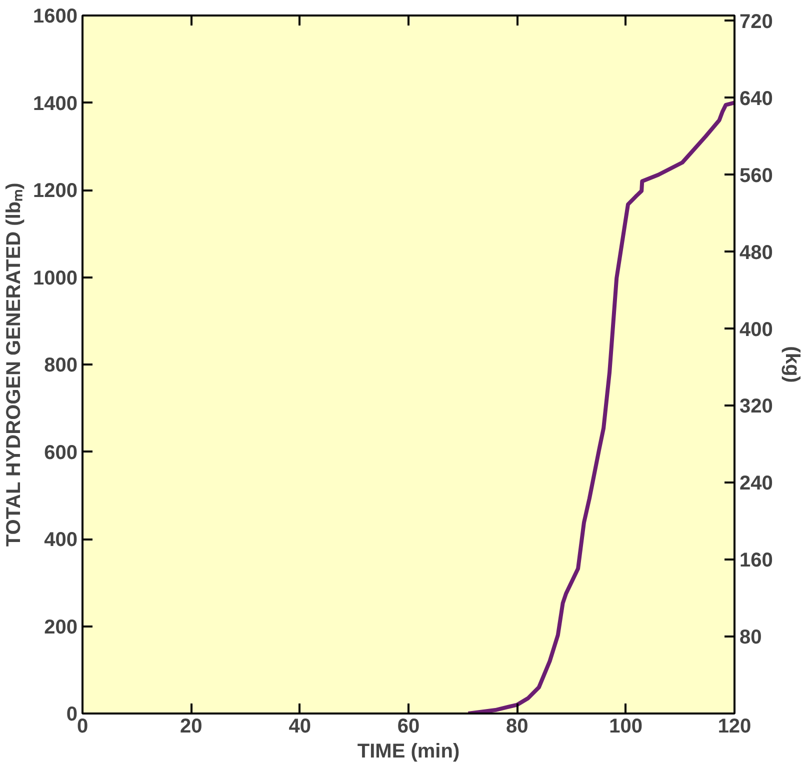 The width and height of the screenshot is (811, 768). What do you see at coordinates (517, 727) in the screenshot?
I see `x-tick-label: 80` at bounding box center [517, 727].